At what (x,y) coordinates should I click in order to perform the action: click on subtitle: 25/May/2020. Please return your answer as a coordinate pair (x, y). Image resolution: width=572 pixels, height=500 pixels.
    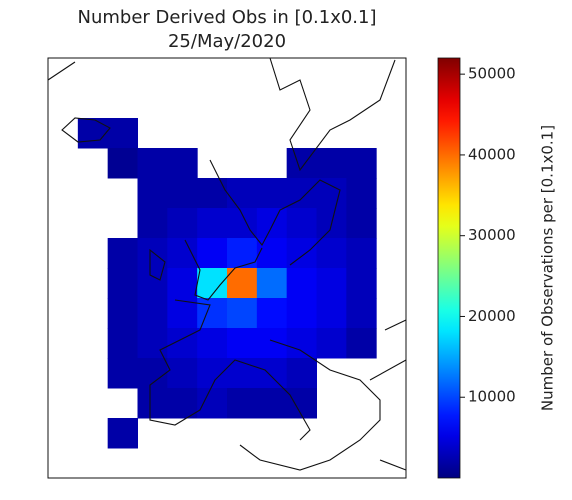
    Looking at the image, I should click on (227, 41).